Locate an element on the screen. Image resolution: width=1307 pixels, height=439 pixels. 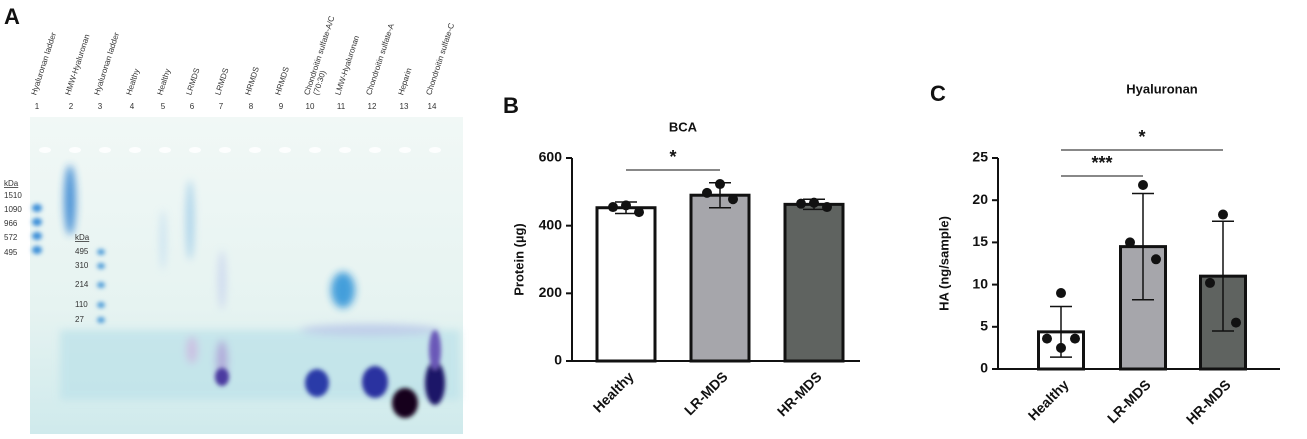
y-axis-label: Protein (µg) is located at coordinates (518, 259).